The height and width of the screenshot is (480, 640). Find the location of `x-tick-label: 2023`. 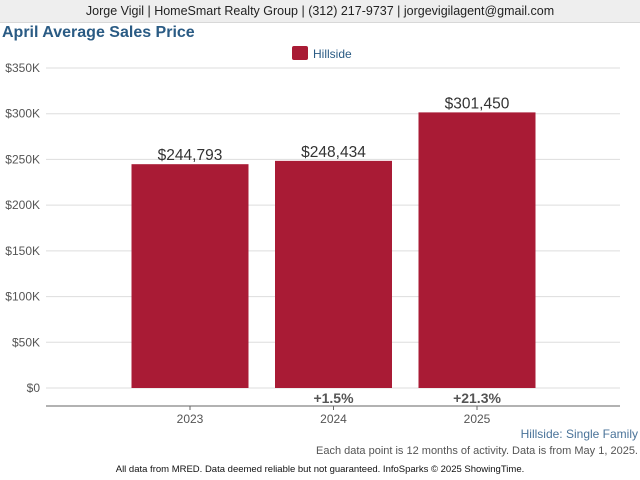

x-tick-label: 2023 is located at coordinates (190, 419).